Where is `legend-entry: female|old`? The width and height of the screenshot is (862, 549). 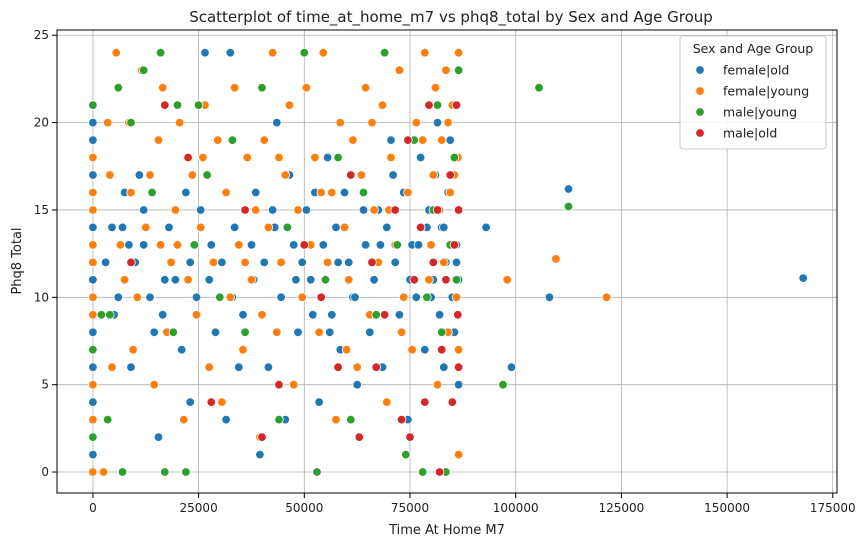 legend-entry: female|old is located at coordinates (742, 70).